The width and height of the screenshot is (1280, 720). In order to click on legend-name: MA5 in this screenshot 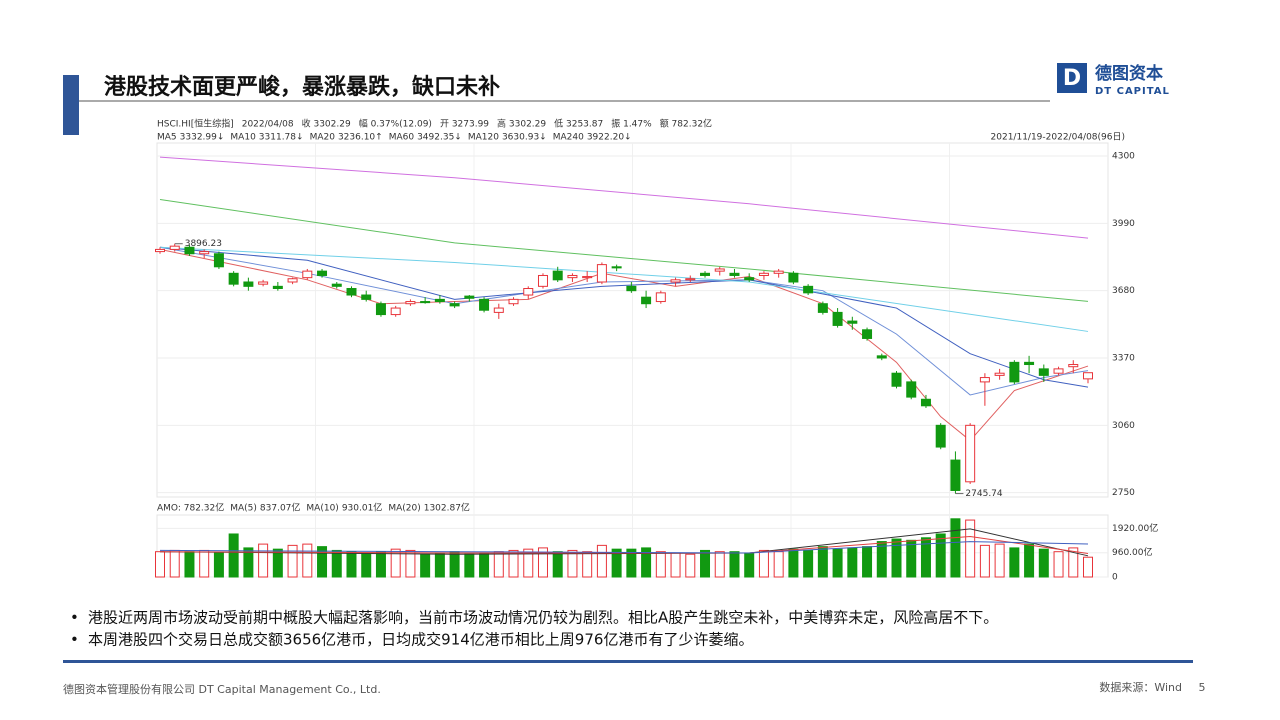, I will do `click(167, 138)`.